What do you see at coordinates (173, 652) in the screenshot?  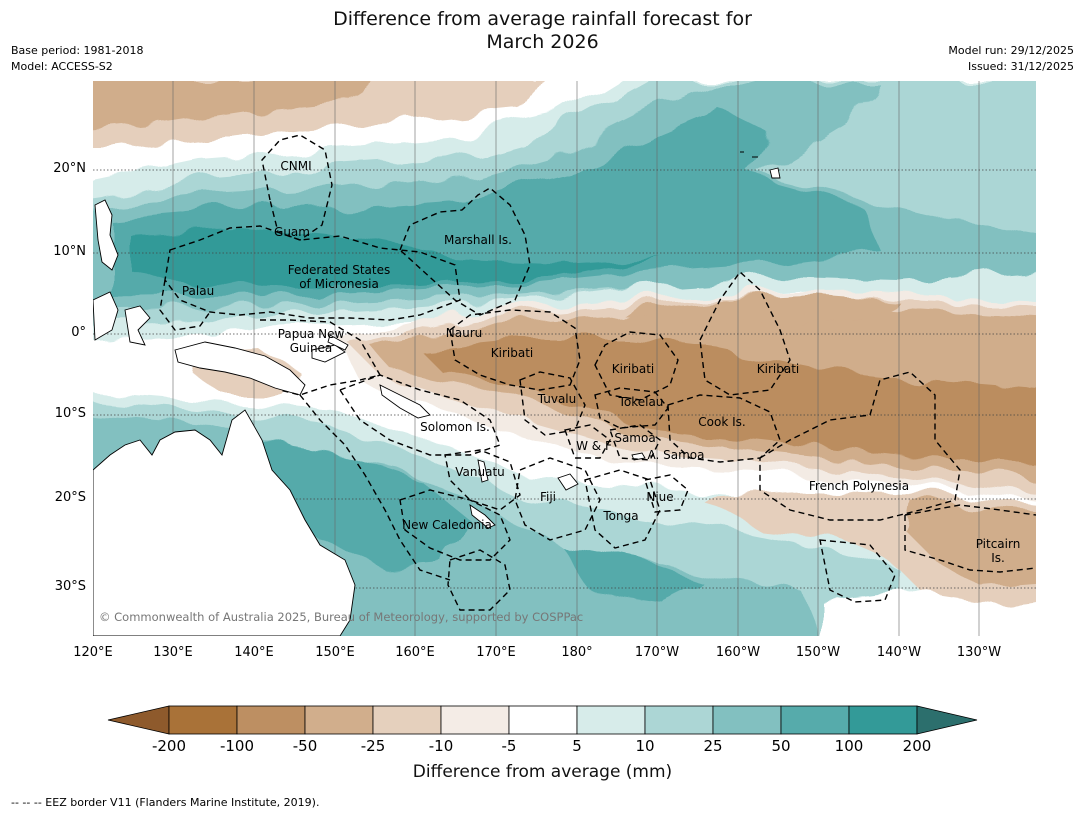 I see `lon-label: 130°E` at bounding box center [173, 652].